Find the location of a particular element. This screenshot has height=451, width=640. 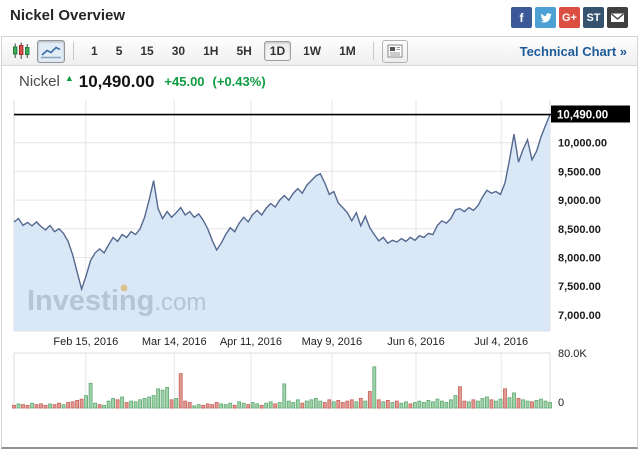

svg-text: 7,000.00 is located at coordinates (579, 316).